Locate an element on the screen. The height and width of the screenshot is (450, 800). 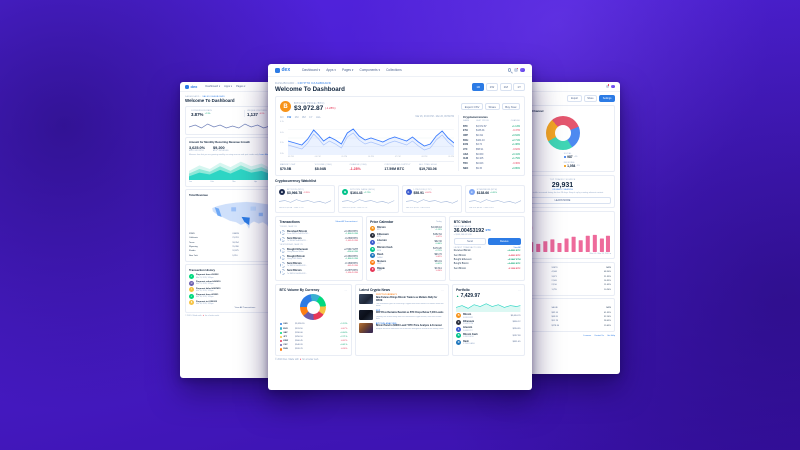
crypto-index-row: EOS $3.74 +1.08% is located at coordinates (491, 145).